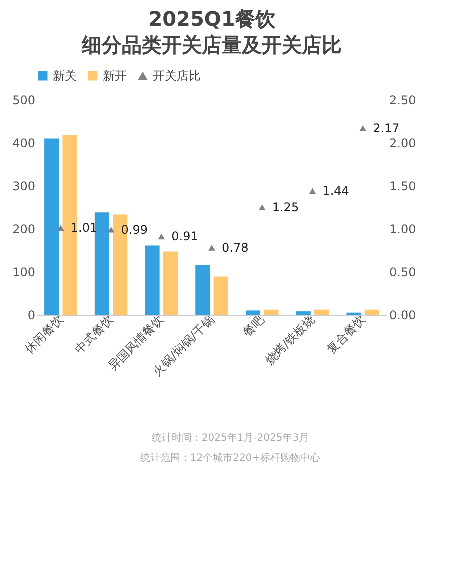 The image size is (461, 584). Describe the element at coordinates (211, 45) in the screenshot. I see `chart-subtitle: 细分品类开关店量及开关店比` at that location.